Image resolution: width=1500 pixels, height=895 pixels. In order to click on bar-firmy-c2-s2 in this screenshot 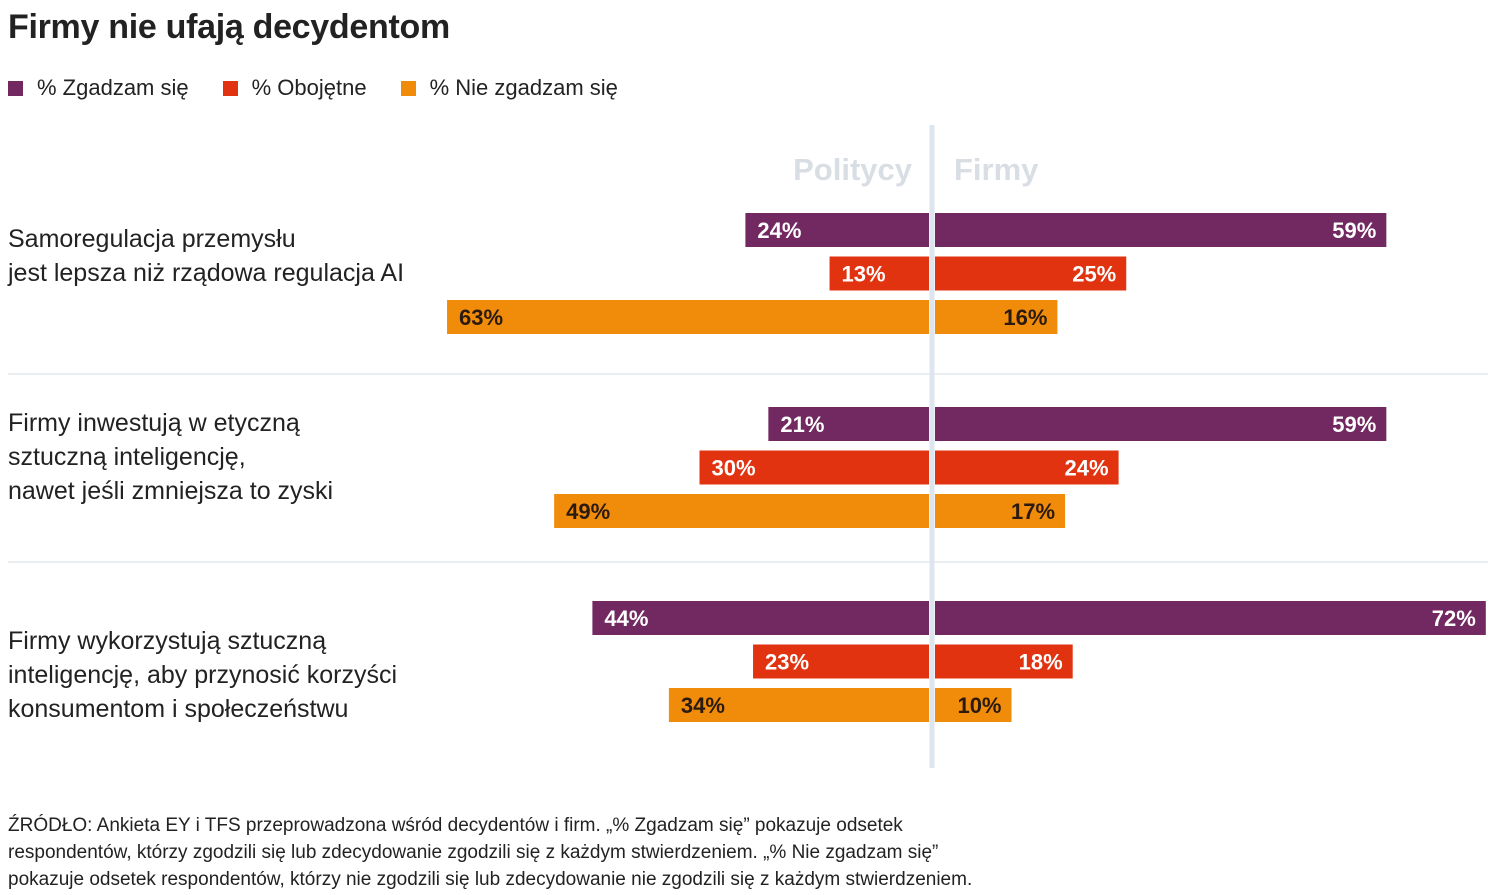, I will do `click(1027, 467)`.